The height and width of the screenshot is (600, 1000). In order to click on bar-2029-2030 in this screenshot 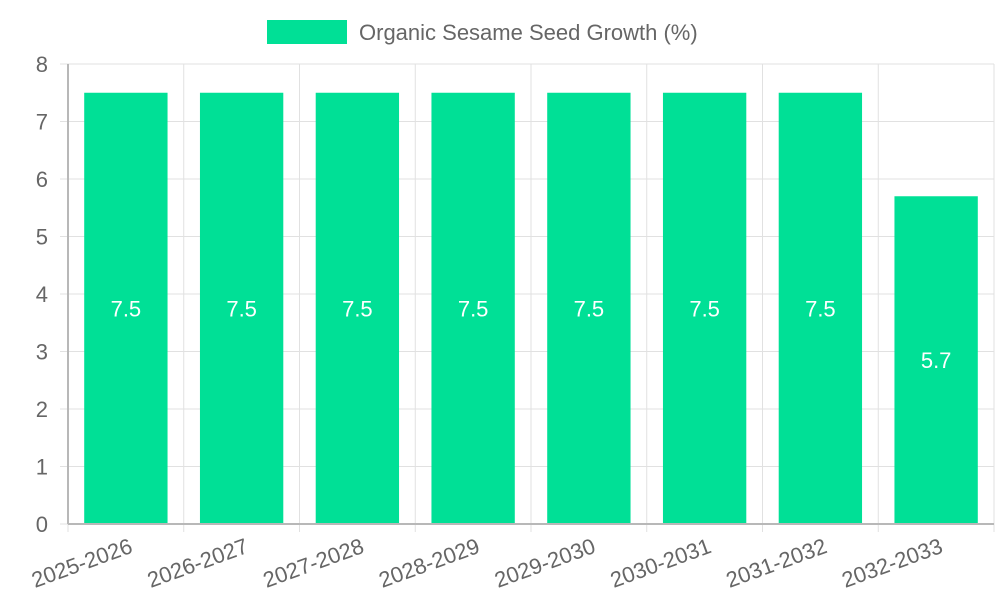, I will do `click(589, 308)`.